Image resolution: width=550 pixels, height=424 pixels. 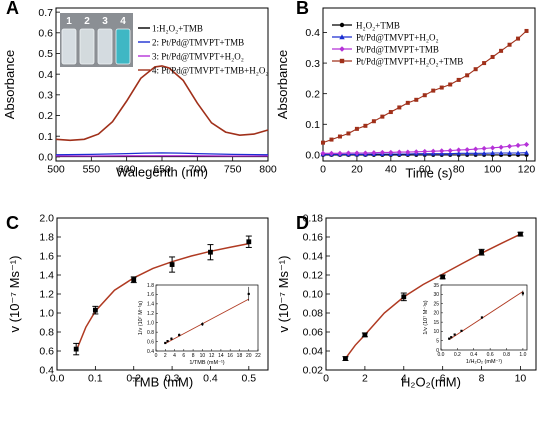 I want to click on y-tick-label: 2.0, so click(x=46, y=219).